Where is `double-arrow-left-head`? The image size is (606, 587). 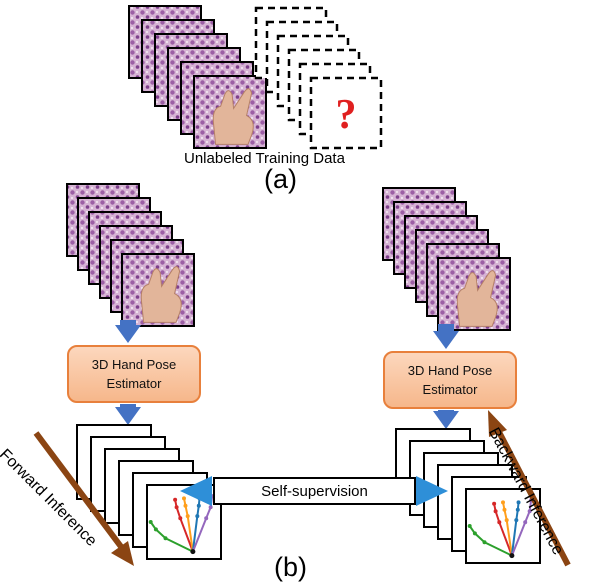 double-arrow-left-head is located at coordinates (196, 491).